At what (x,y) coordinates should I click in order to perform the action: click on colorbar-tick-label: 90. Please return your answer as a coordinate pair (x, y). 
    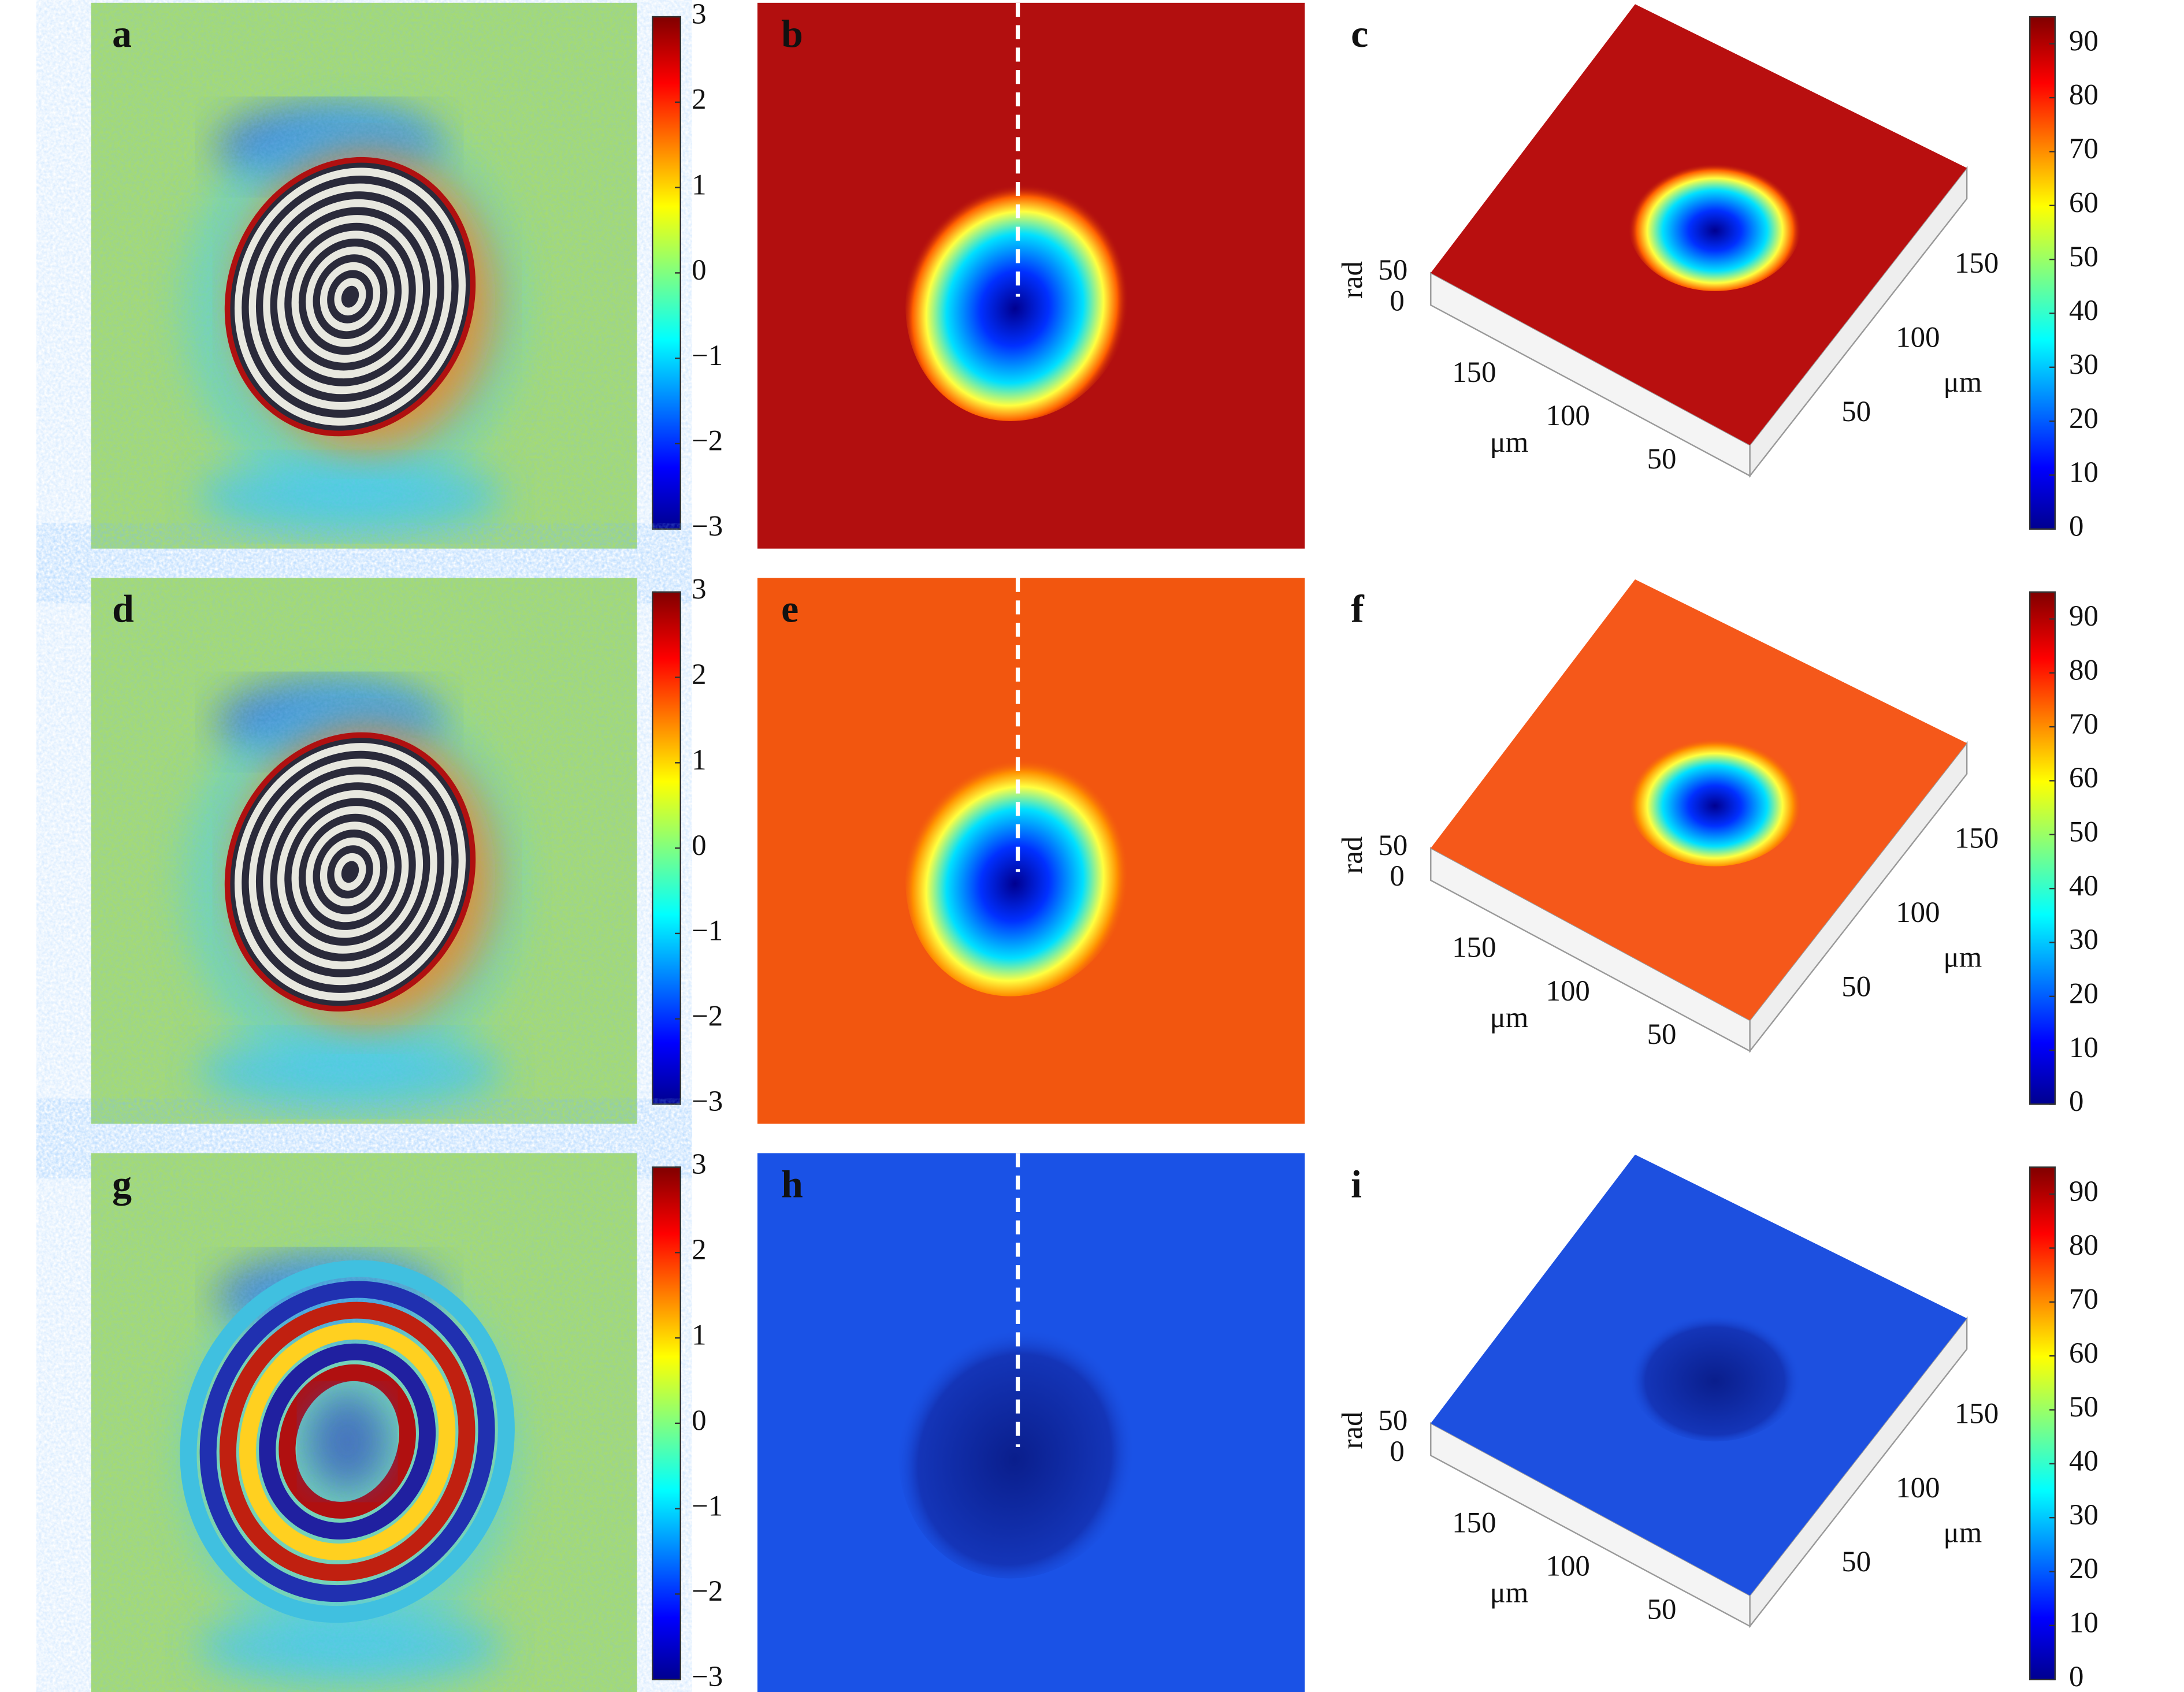
    Looking at the image, I should click on (2083, 41).